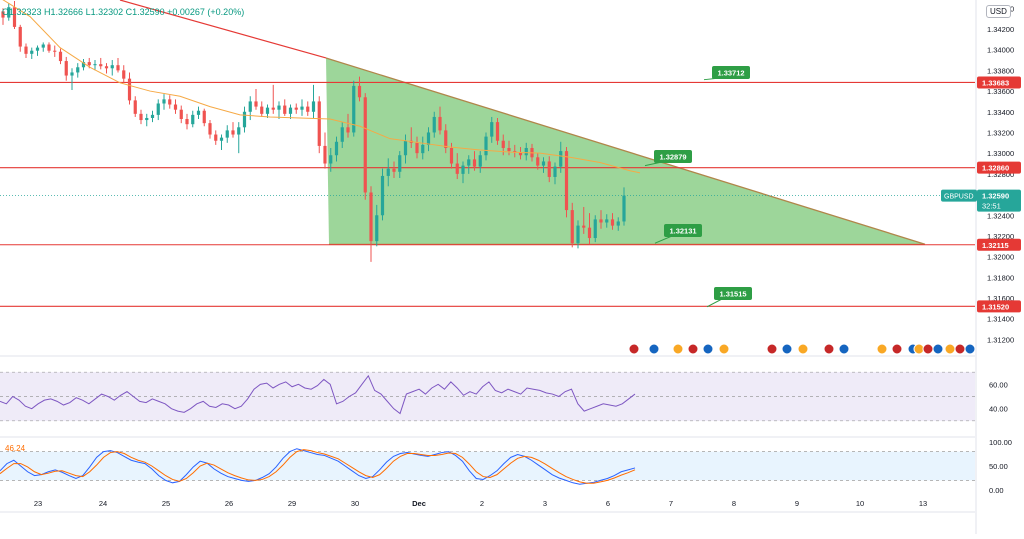 The height and width of the screenshot is (539, 1024). What do you see at coordinates (998, 11) in the screenshot?
I see `currency-badge: USD` at bounding box center [998, 11].